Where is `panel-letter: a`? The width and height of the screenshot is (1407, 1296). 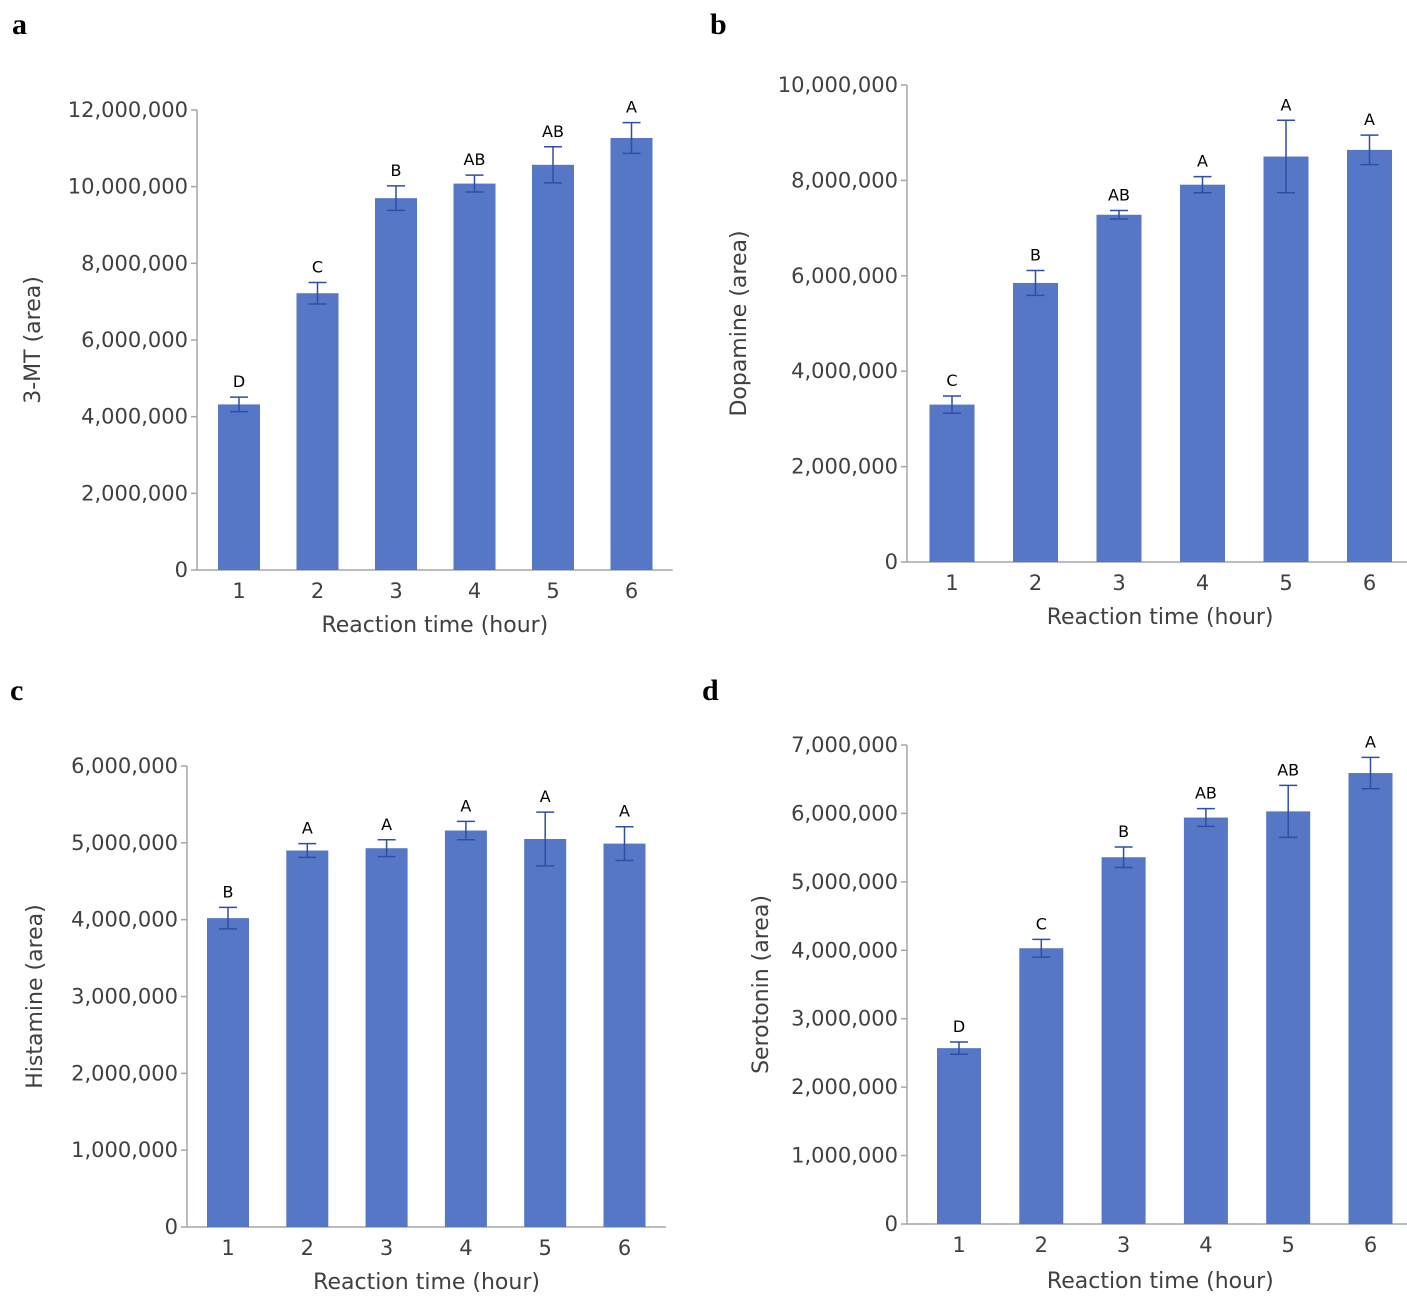
panel-letter: a is located at coordinates (19, 24).